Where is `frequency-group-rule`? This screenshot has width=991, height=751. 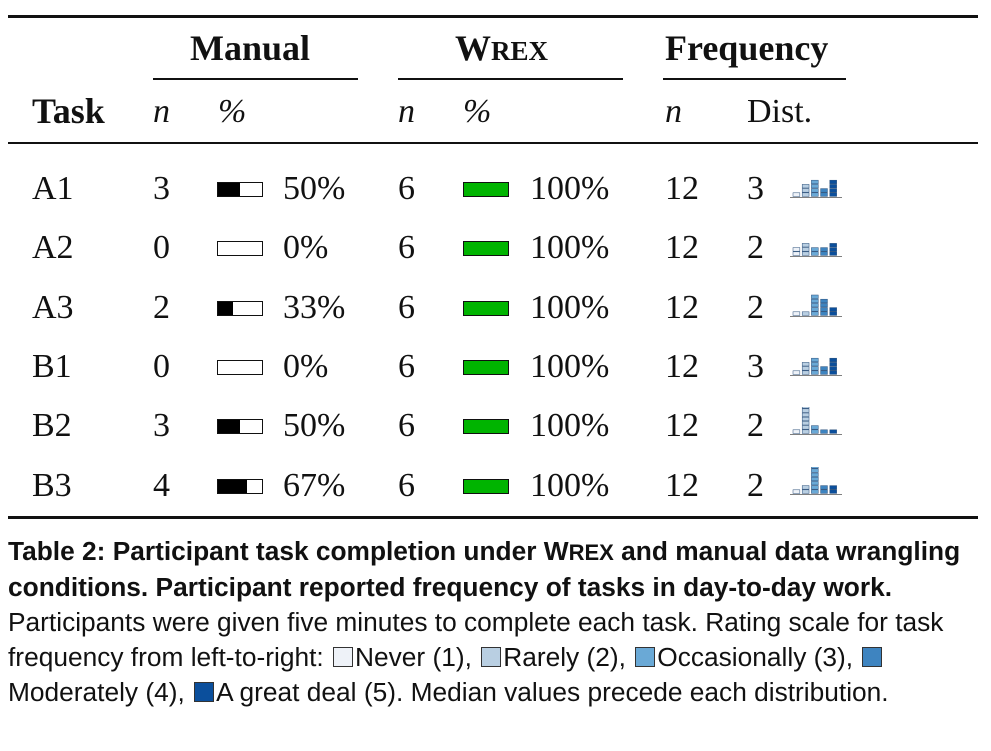 frequency-group-rule is located at coordinates (754, 79).